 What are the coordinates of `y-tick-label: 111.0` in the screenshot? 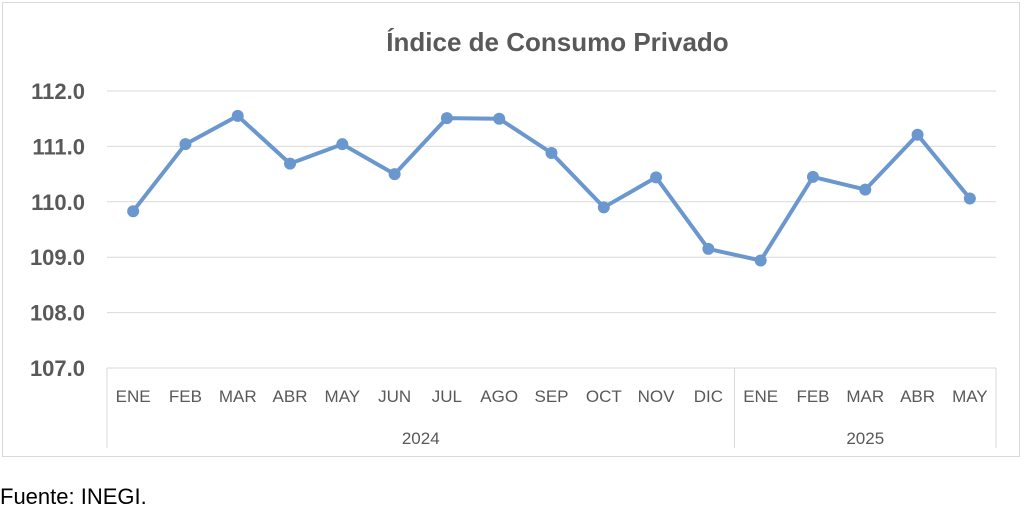 It's located at (58, 146).